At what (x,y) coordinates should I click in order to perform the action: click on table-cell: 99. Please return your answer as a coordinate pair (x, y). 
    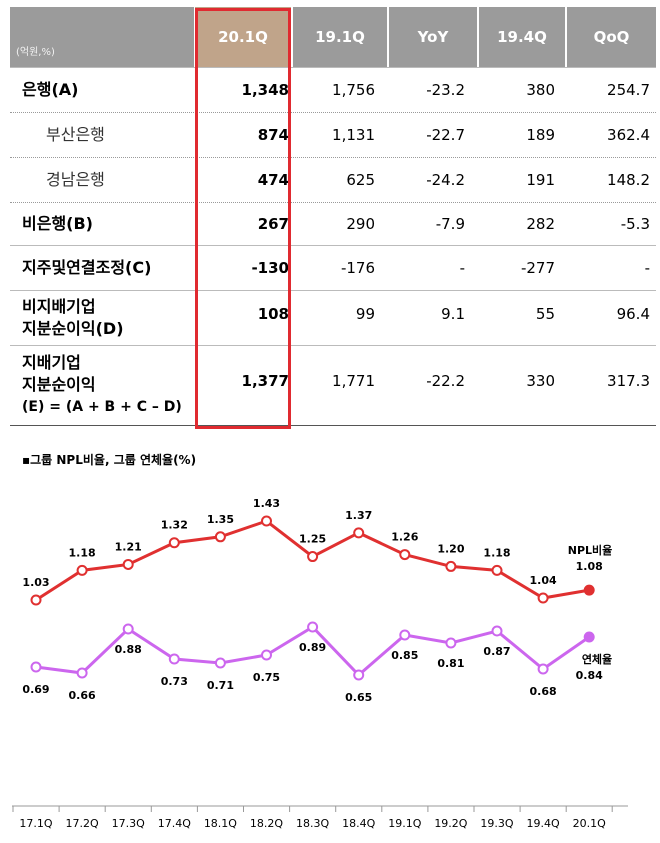
    Looking at the image, I should click on (365, 313).